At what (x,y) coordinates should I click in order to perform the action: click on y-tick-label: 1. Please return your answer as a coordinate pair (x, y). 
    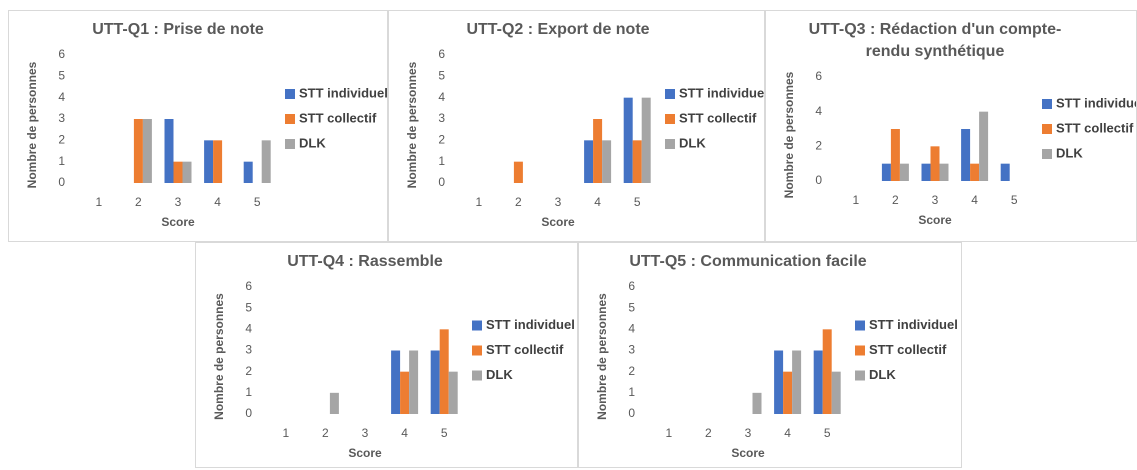
    Looking at the image, I should click on (61, 161).